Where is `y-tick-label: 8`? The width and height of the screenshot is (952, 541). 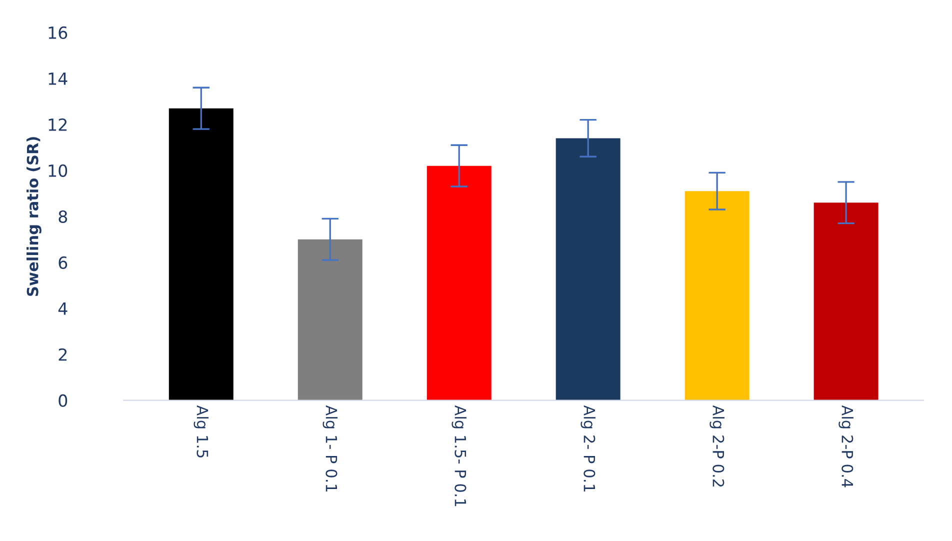 y-tick-label: 8 is located at coordinates (63, 216).